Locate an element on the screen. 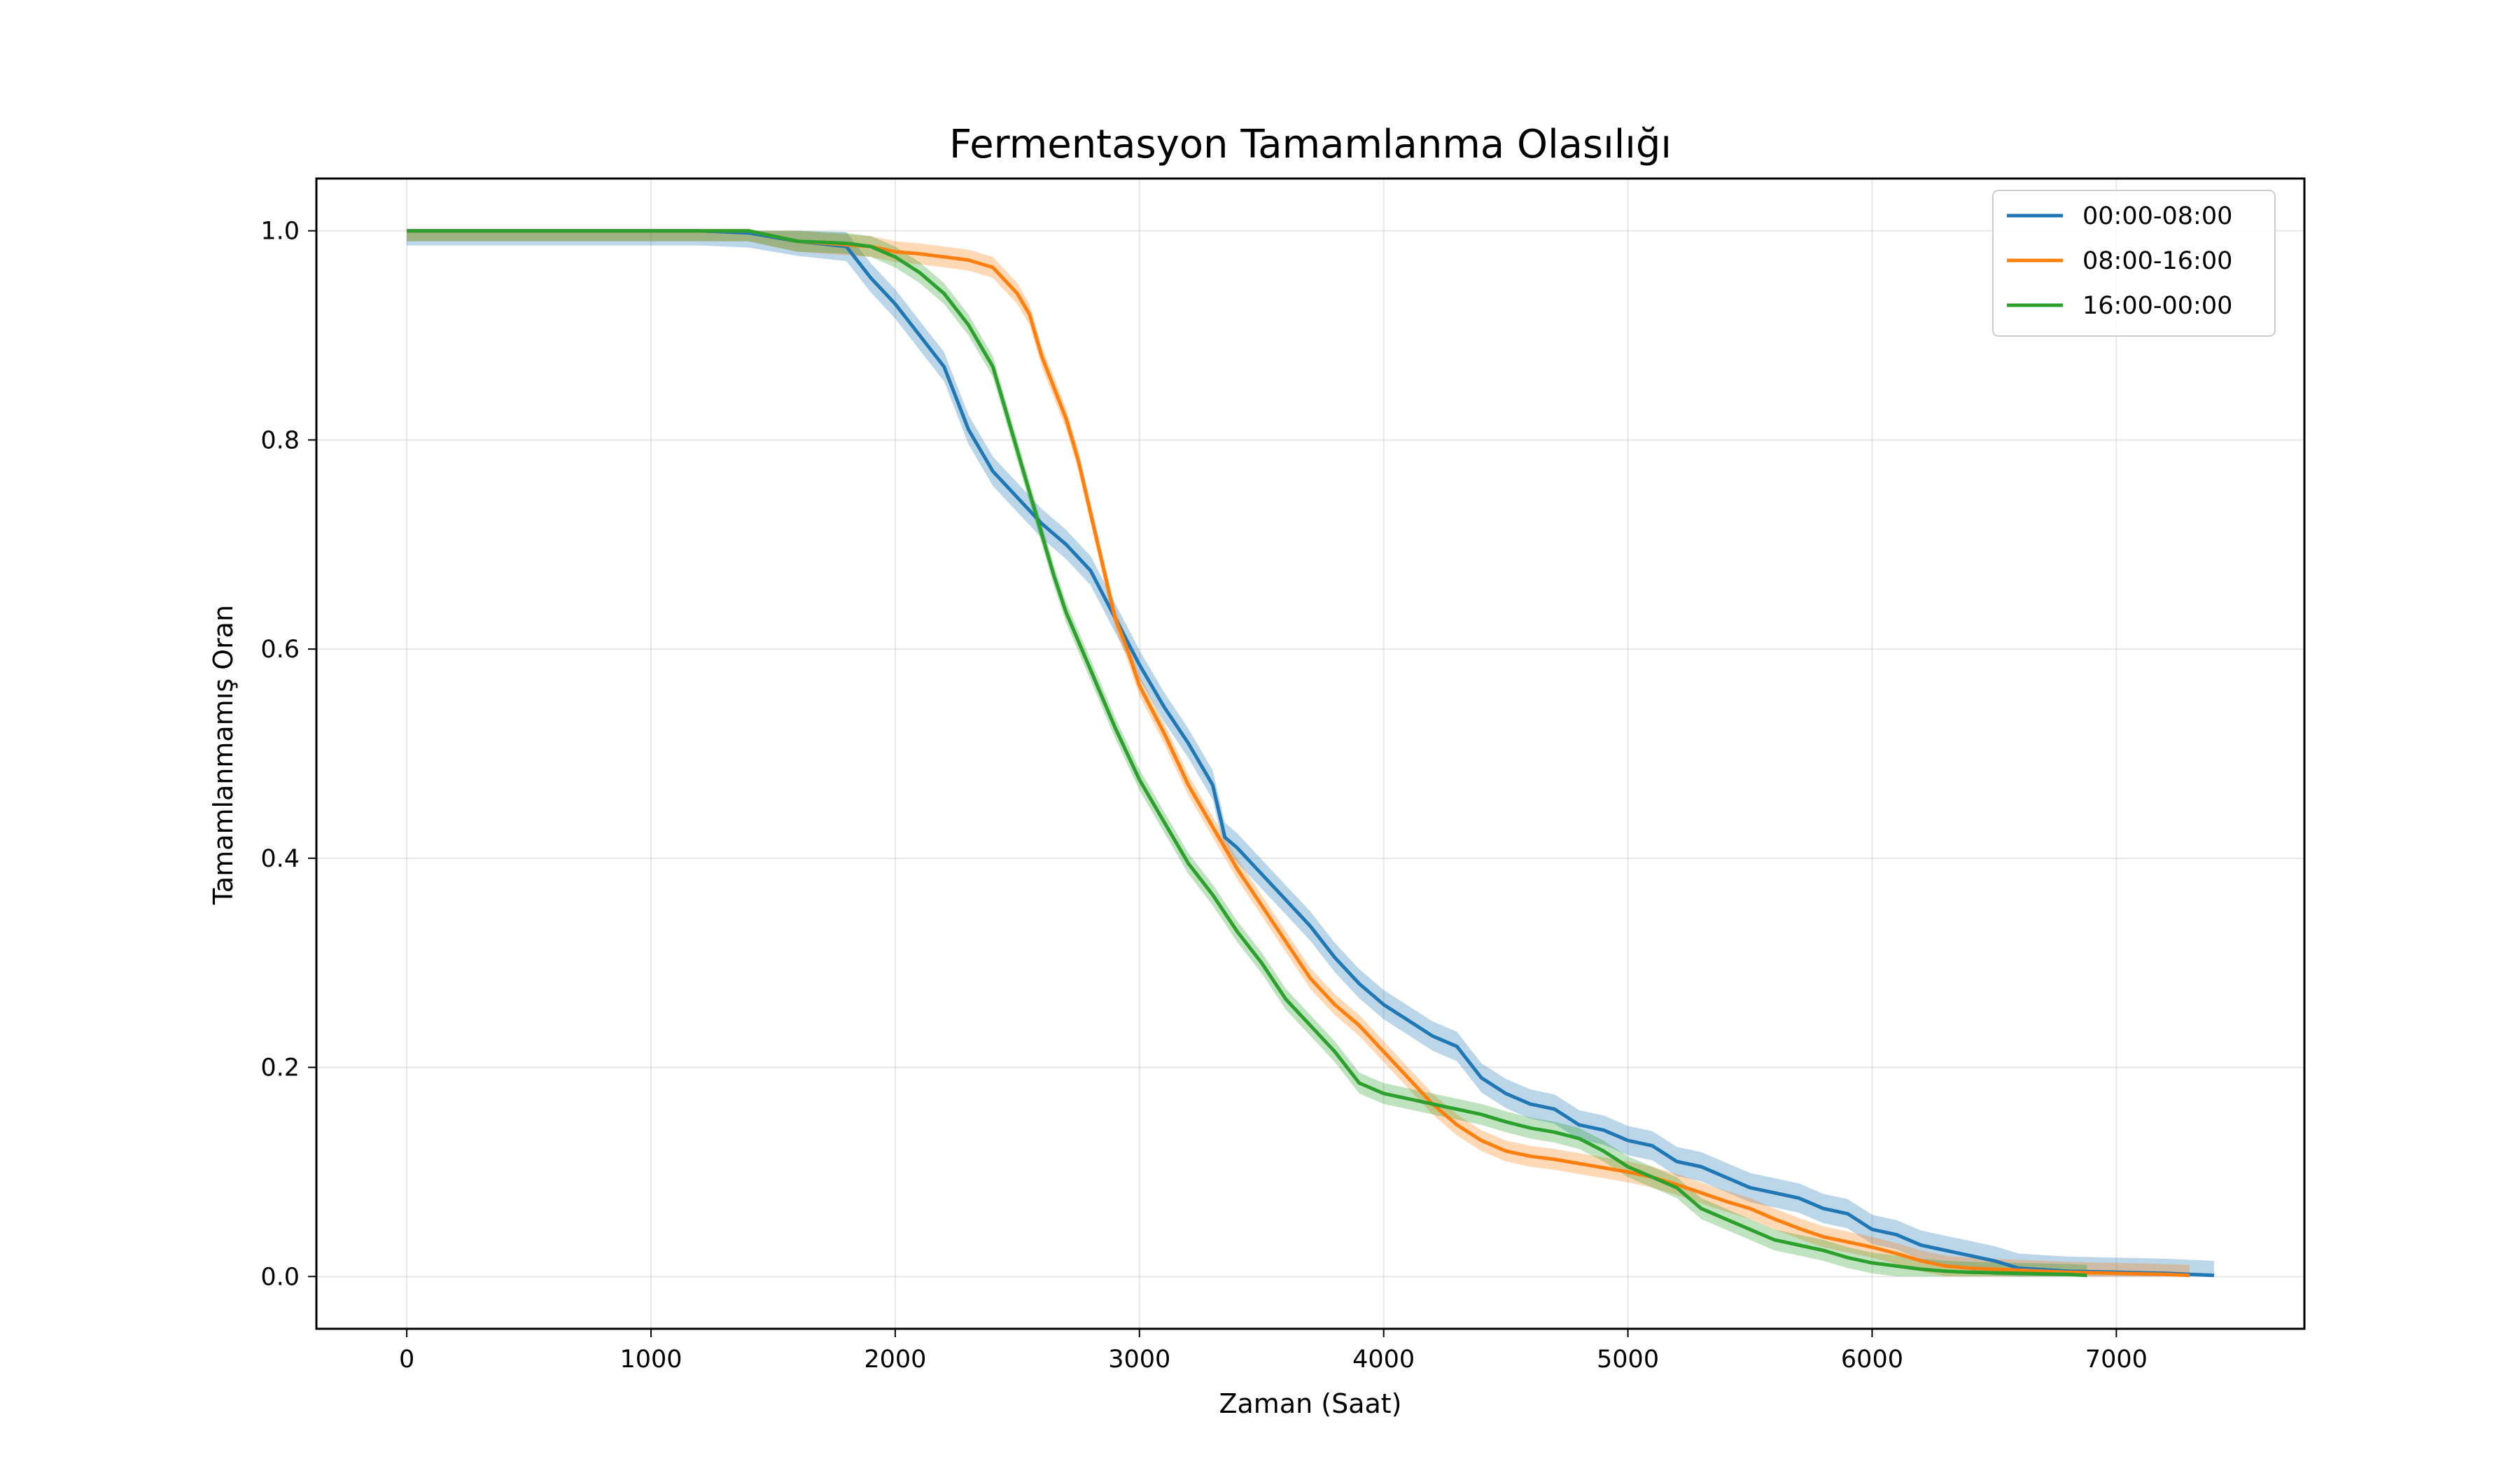 Image resolution: width=2520 pixels, height=1473 pixels. legend-box is located at coordinates (2134, 263).